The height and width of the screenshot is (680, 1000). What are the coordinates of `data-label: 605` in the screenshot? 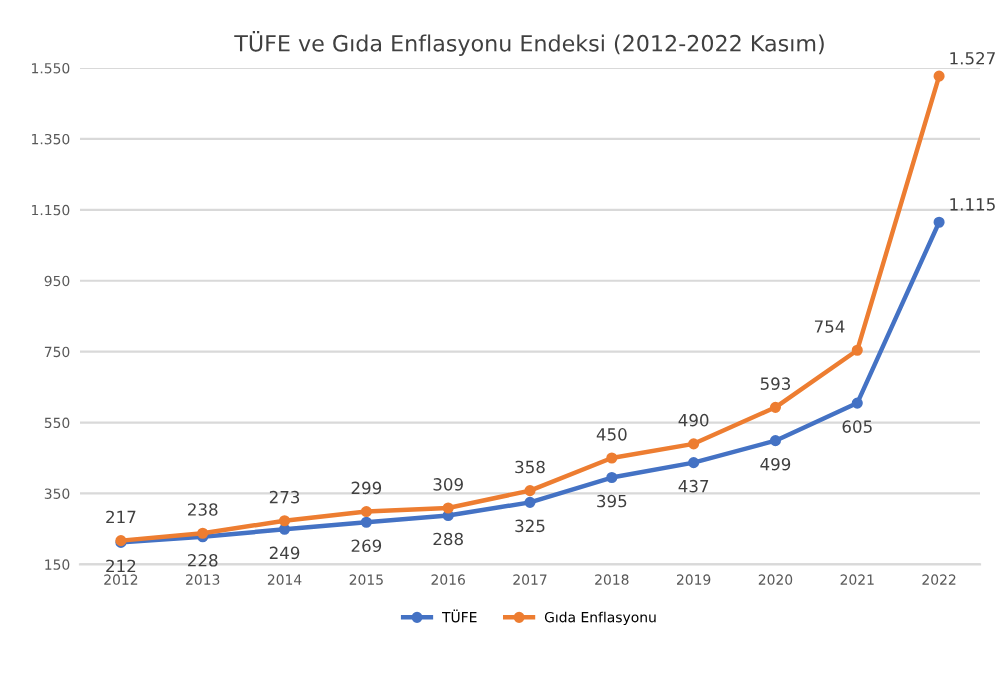 It's located at (857, 426).